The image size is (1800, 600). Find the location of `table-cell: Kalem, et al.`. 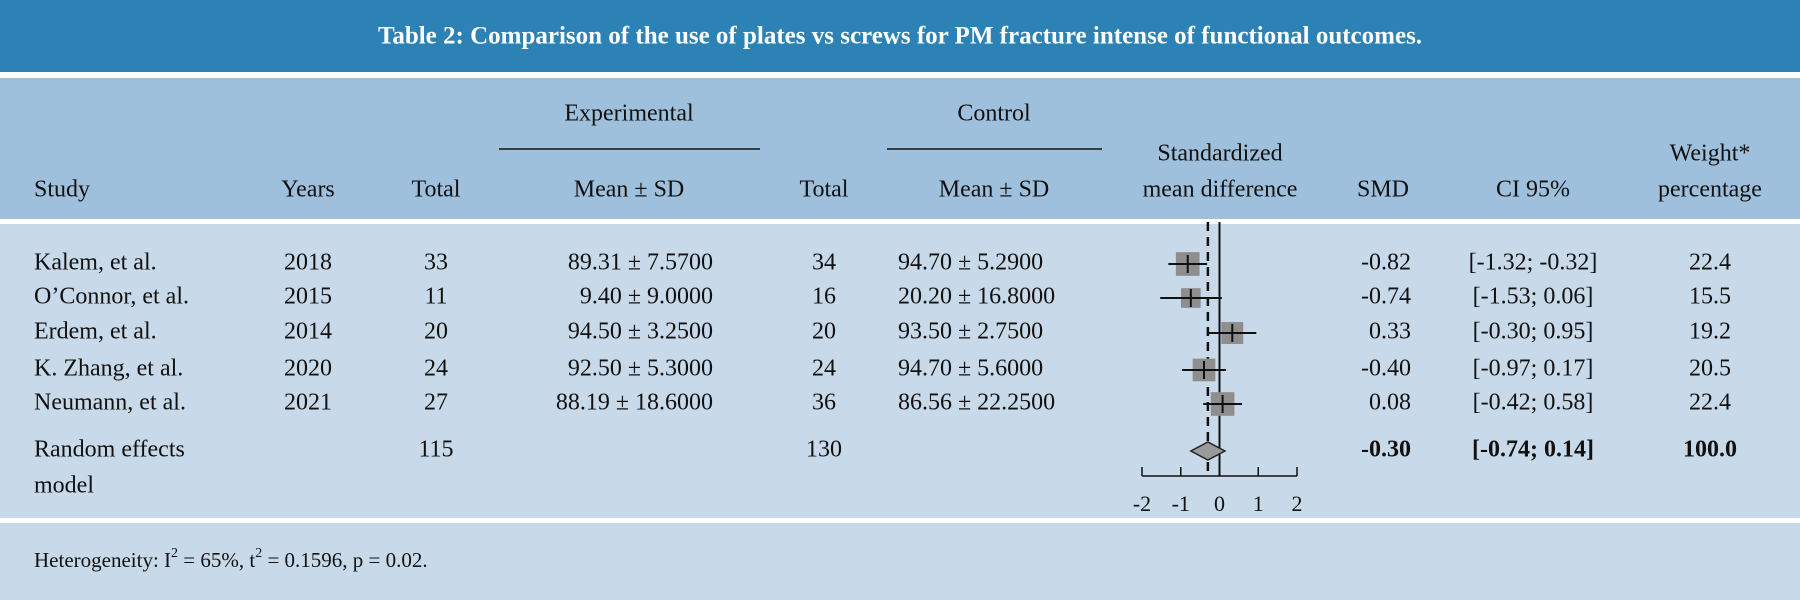

table-cell: Kalem, et al. is located at coordinates (95, 263).